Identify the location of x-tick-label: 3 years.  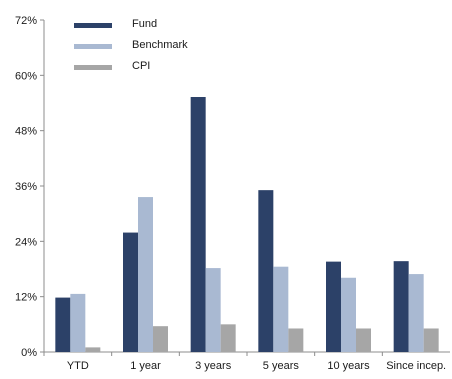
(213, 366).